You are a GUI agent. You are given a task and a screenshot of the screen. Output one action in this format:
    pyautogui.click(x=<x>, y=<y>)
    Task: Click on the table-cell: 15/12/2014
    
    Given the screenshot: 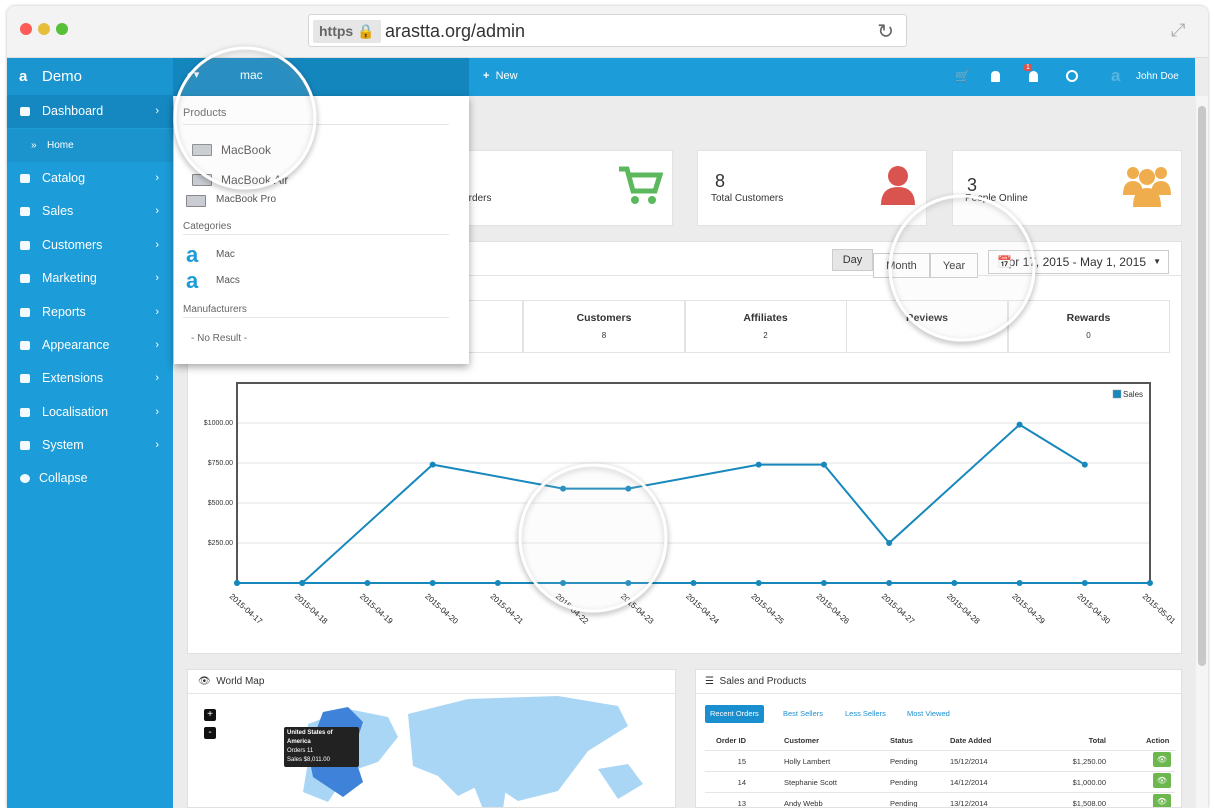 What is the action you would take?
    pyautogui.click(x=969, y=761)
    